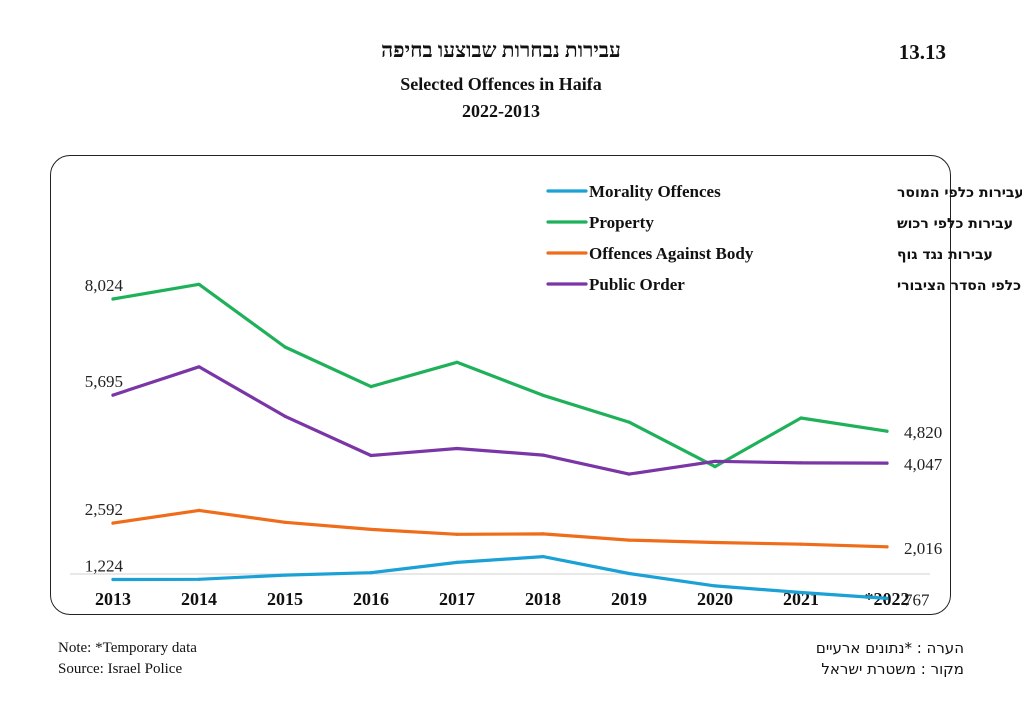  What do you see at coordinates (655, 191) in the screenshot?
I see `legend-label: Morality Offences` at bounding box center [655, 191].